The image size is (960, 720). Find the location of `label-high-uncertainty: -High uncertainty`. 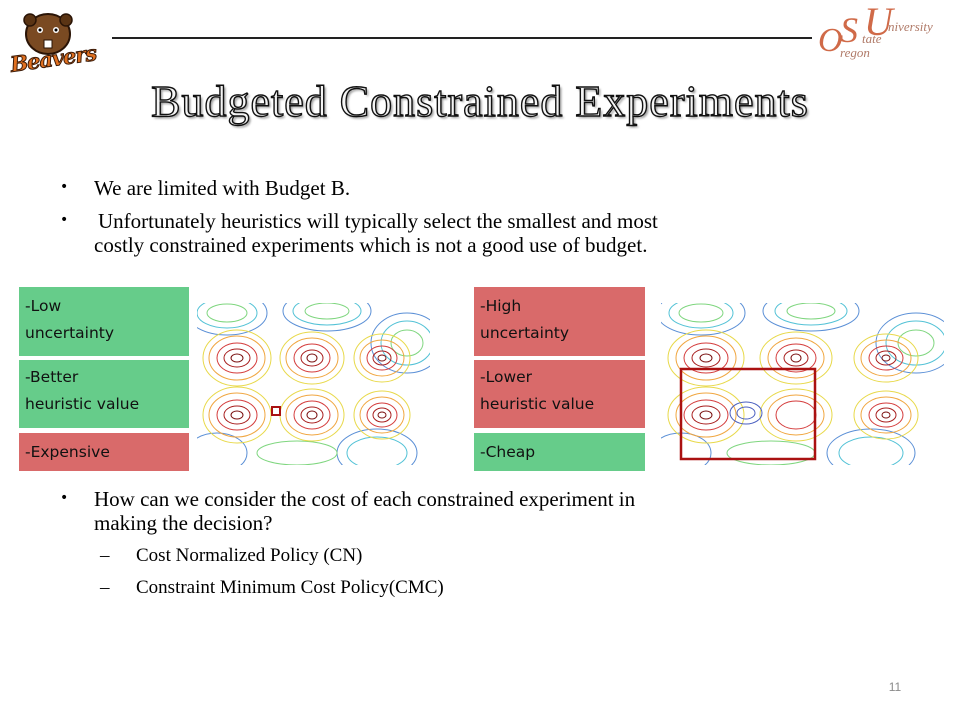

label-high-uncertainty: -High uncertainty is located at coordinates (559, 321).